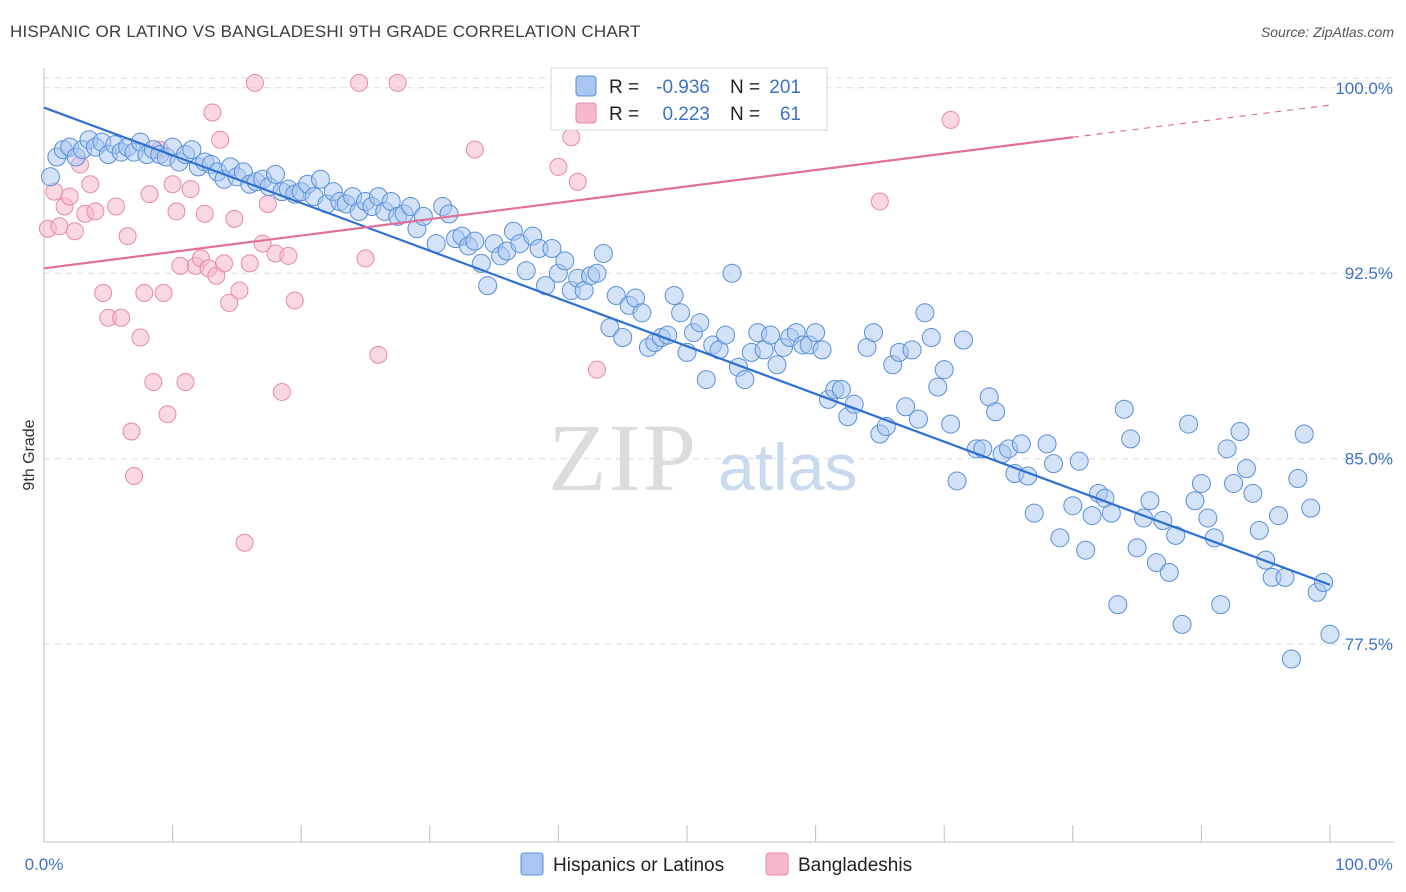  I want to click on stats-n-value-pink: 61, so click(790, 114).